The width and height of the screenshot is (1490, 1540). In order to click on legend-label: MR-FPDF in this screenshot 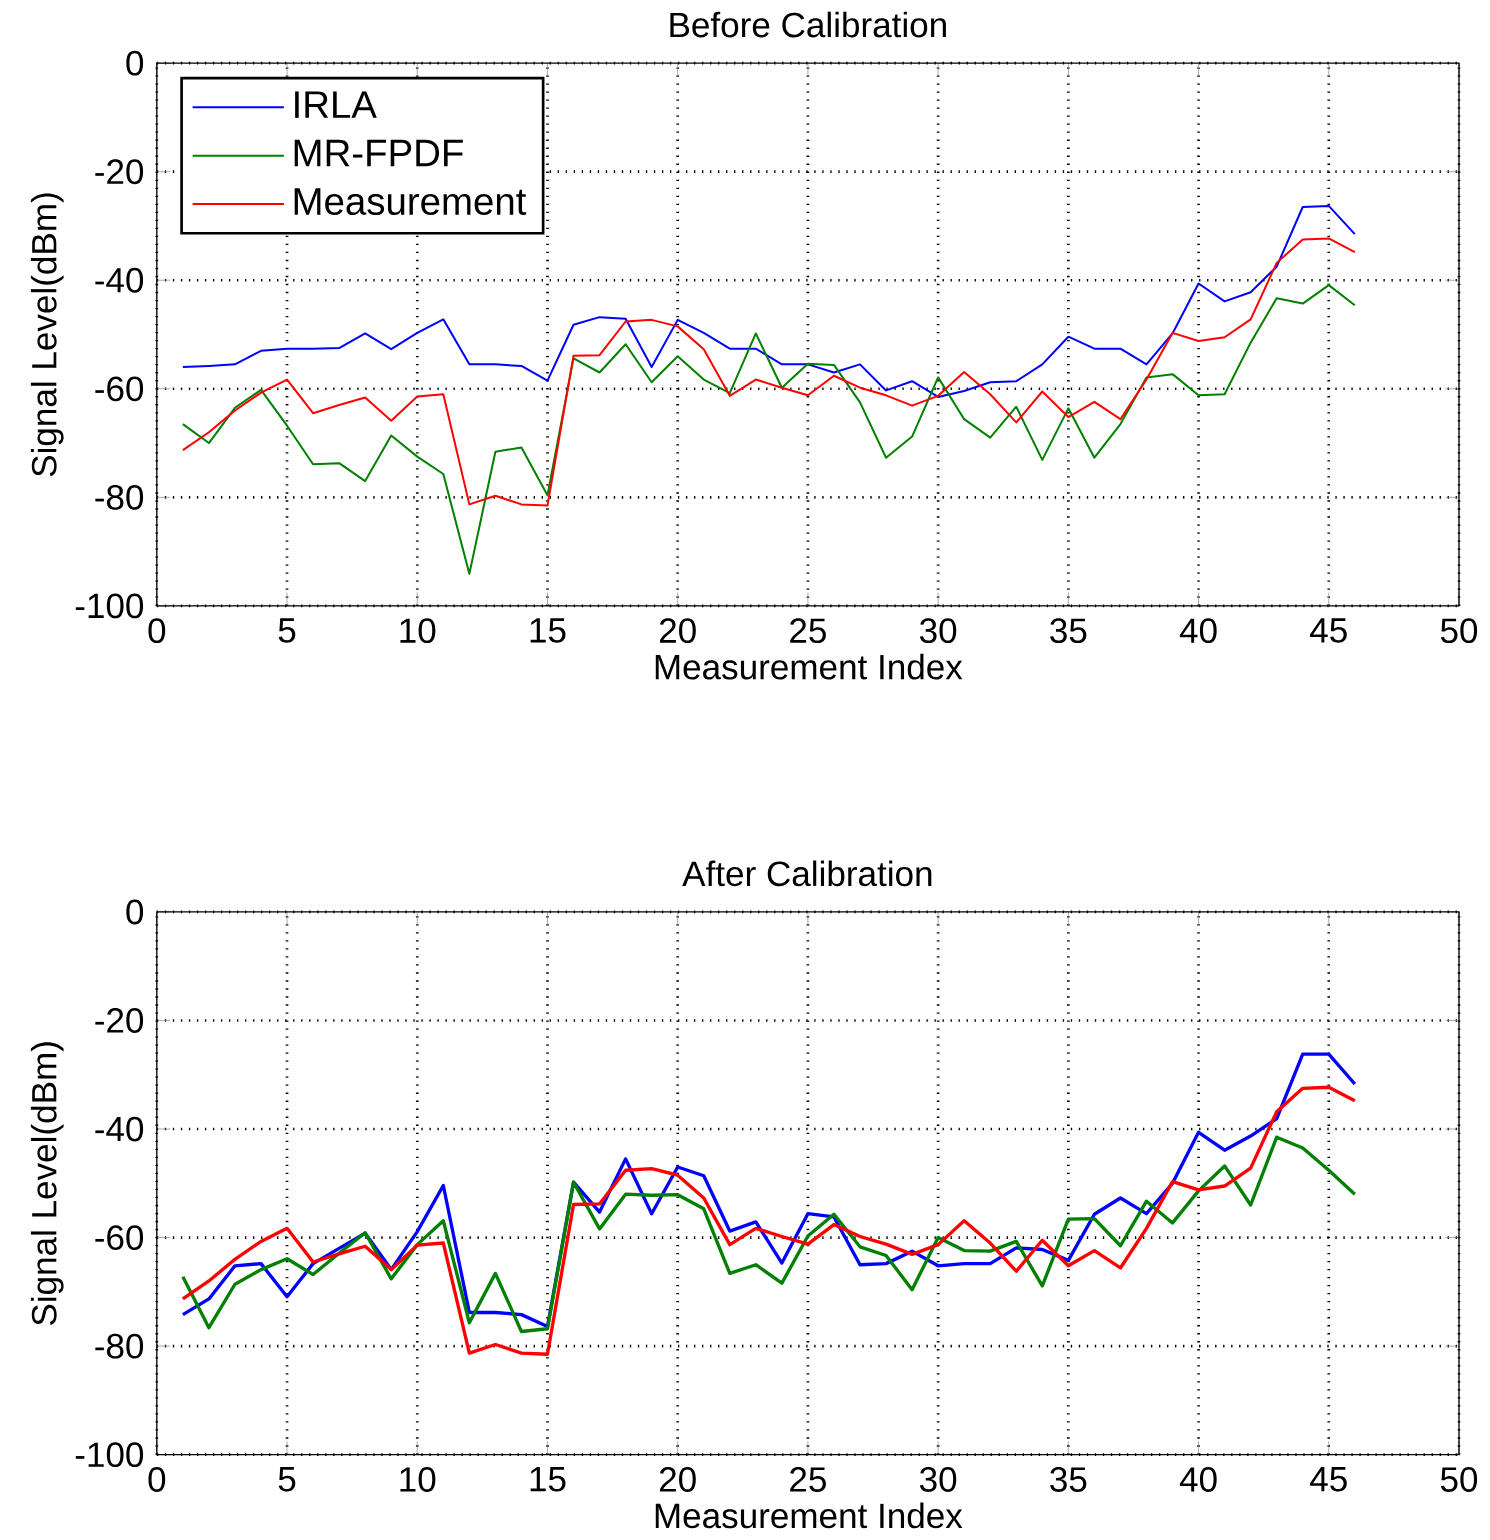, I will do `click(378, 153)`.